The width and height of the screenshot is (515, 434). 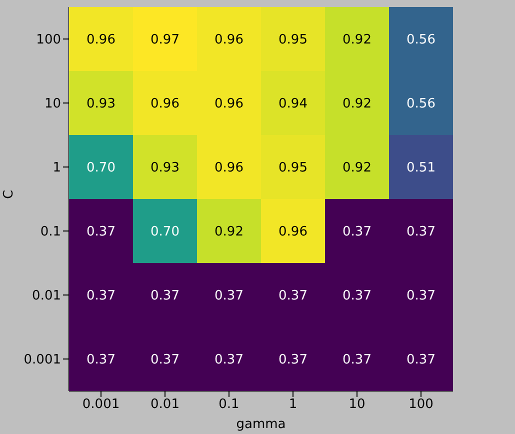 I want to click on y-tick-label: 10, so click(x=52, y=104).